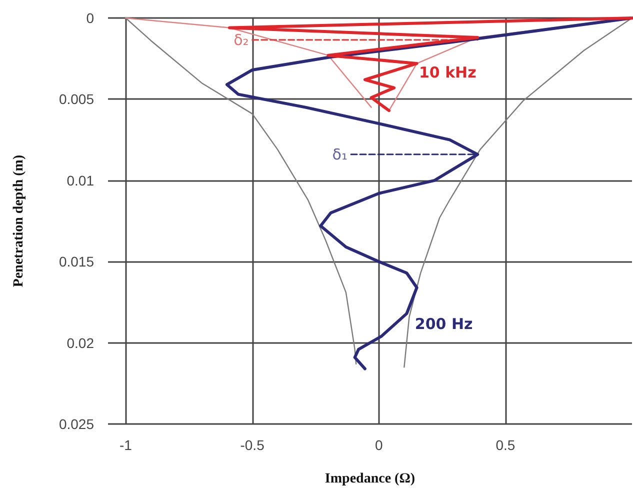  Describe the element at coordinates (252, 445) in the screenshot. I see `x-tick-label: -0.5` at that location.